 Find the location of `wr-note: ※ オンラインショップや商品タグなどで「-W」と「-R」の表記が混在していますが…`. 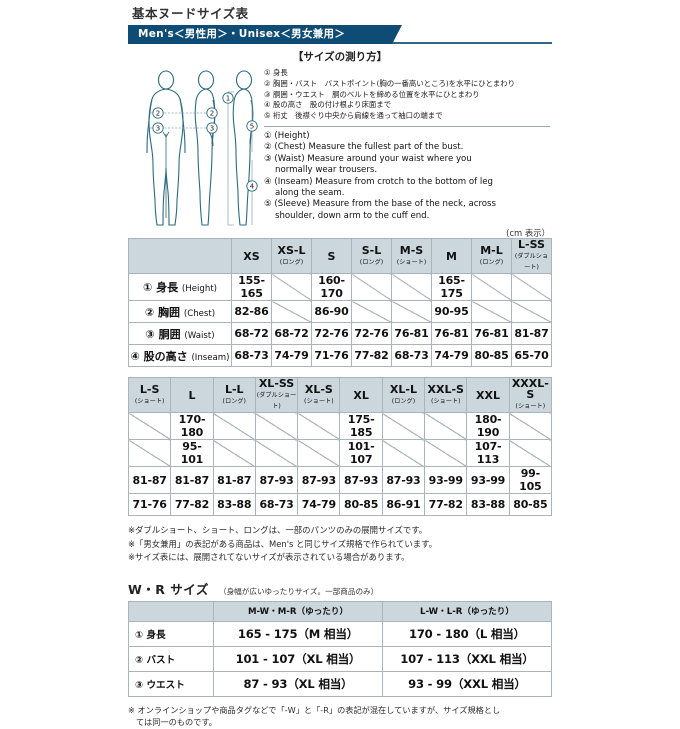

wr-note: ※ オンラインショップや商品タグなどで「-W」と「-R」の表記が混在していますが… is located at coordinates (340, 716).